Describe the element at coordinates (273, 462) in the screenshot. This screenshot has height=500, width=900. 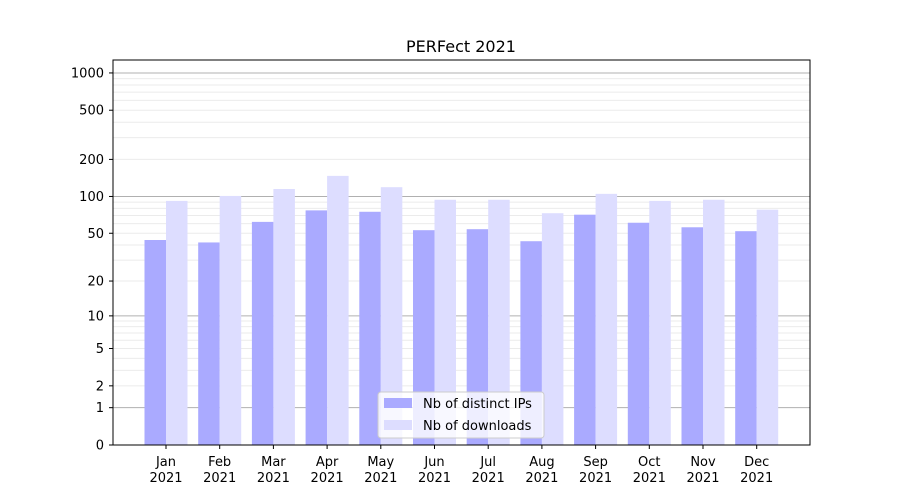
I see `x-tick-label-month: Mar` at that location.